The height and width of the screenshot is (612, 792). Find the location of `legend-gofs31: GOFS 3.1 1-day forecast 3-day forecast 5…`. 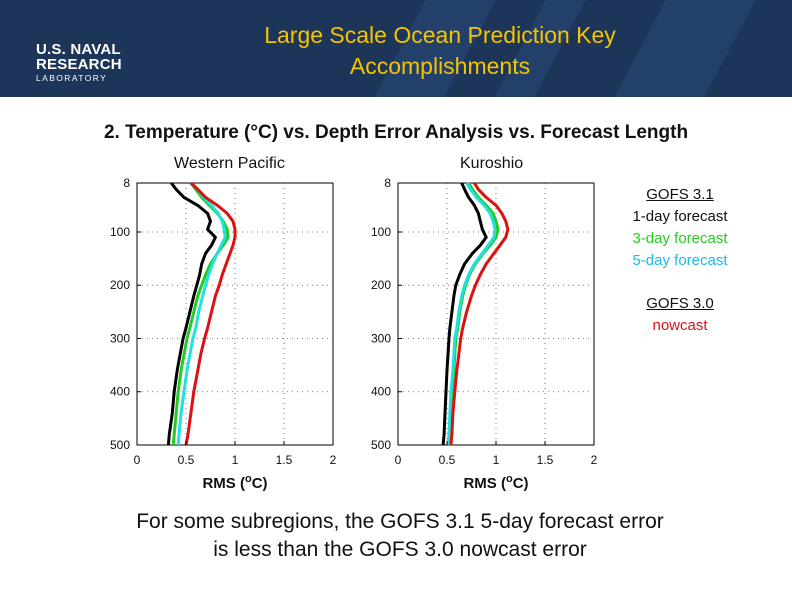

legend-gofs31: GOFS 3.1 1-day forecast 3-day forecast 5… is located at coordinates (680, 228).